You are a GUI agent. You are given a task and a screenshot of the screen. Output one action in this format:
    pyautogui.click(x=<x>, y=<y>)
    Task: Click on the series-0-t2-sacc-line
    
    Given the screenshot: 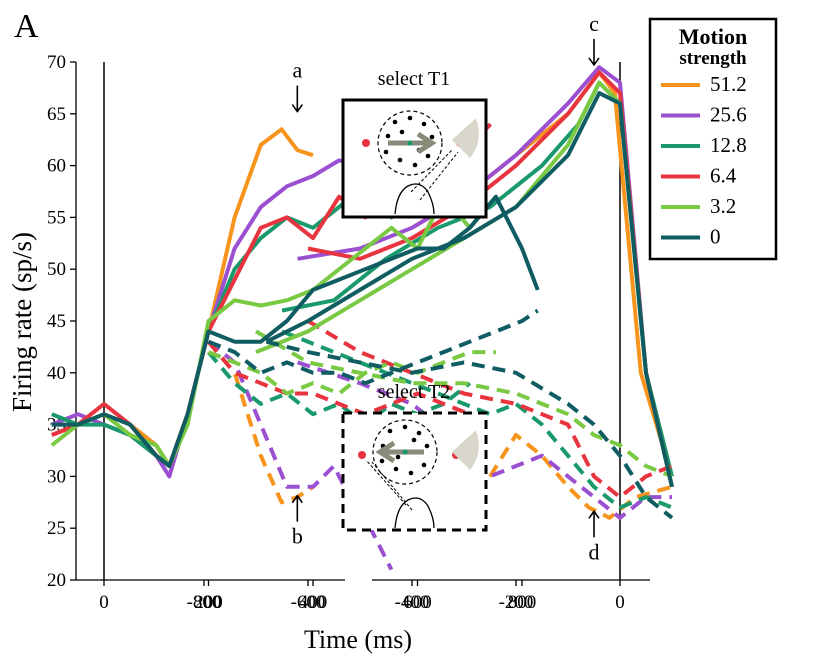 What is the action you would take?
    pyautogui.click(x=469, y=429)
    